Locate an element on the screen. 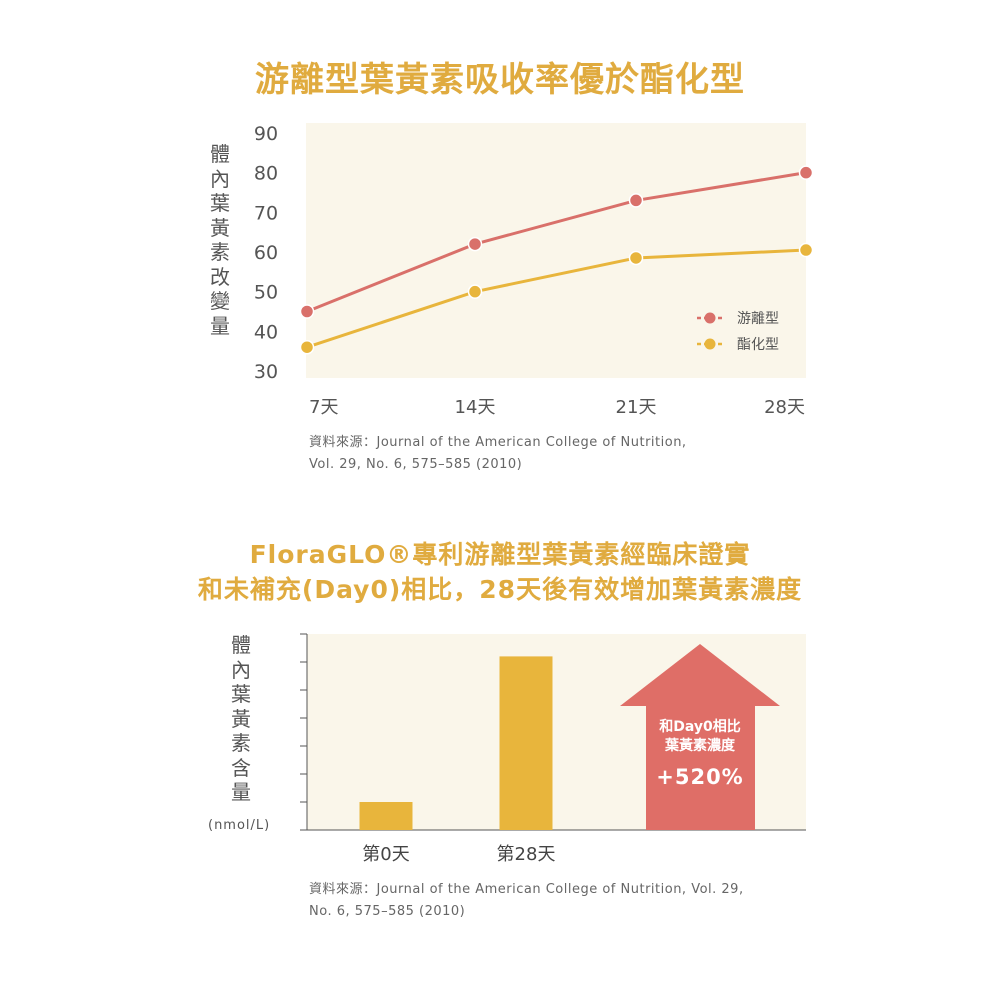 Image resolution: width=1000 pixels, height=1000 pixels. chart1-y-axis-label: 體內葉黃素改變量 is located at coordinates (220, 240).